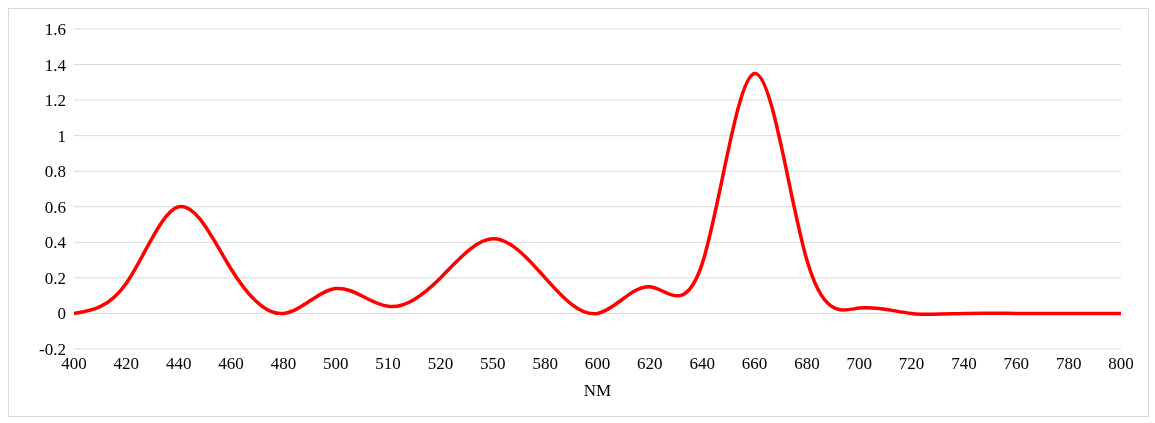  What do you see at coordinates (61, 136) in the screenshot?
I see `y-tick-label: 1` at bounding box center [61, 136].